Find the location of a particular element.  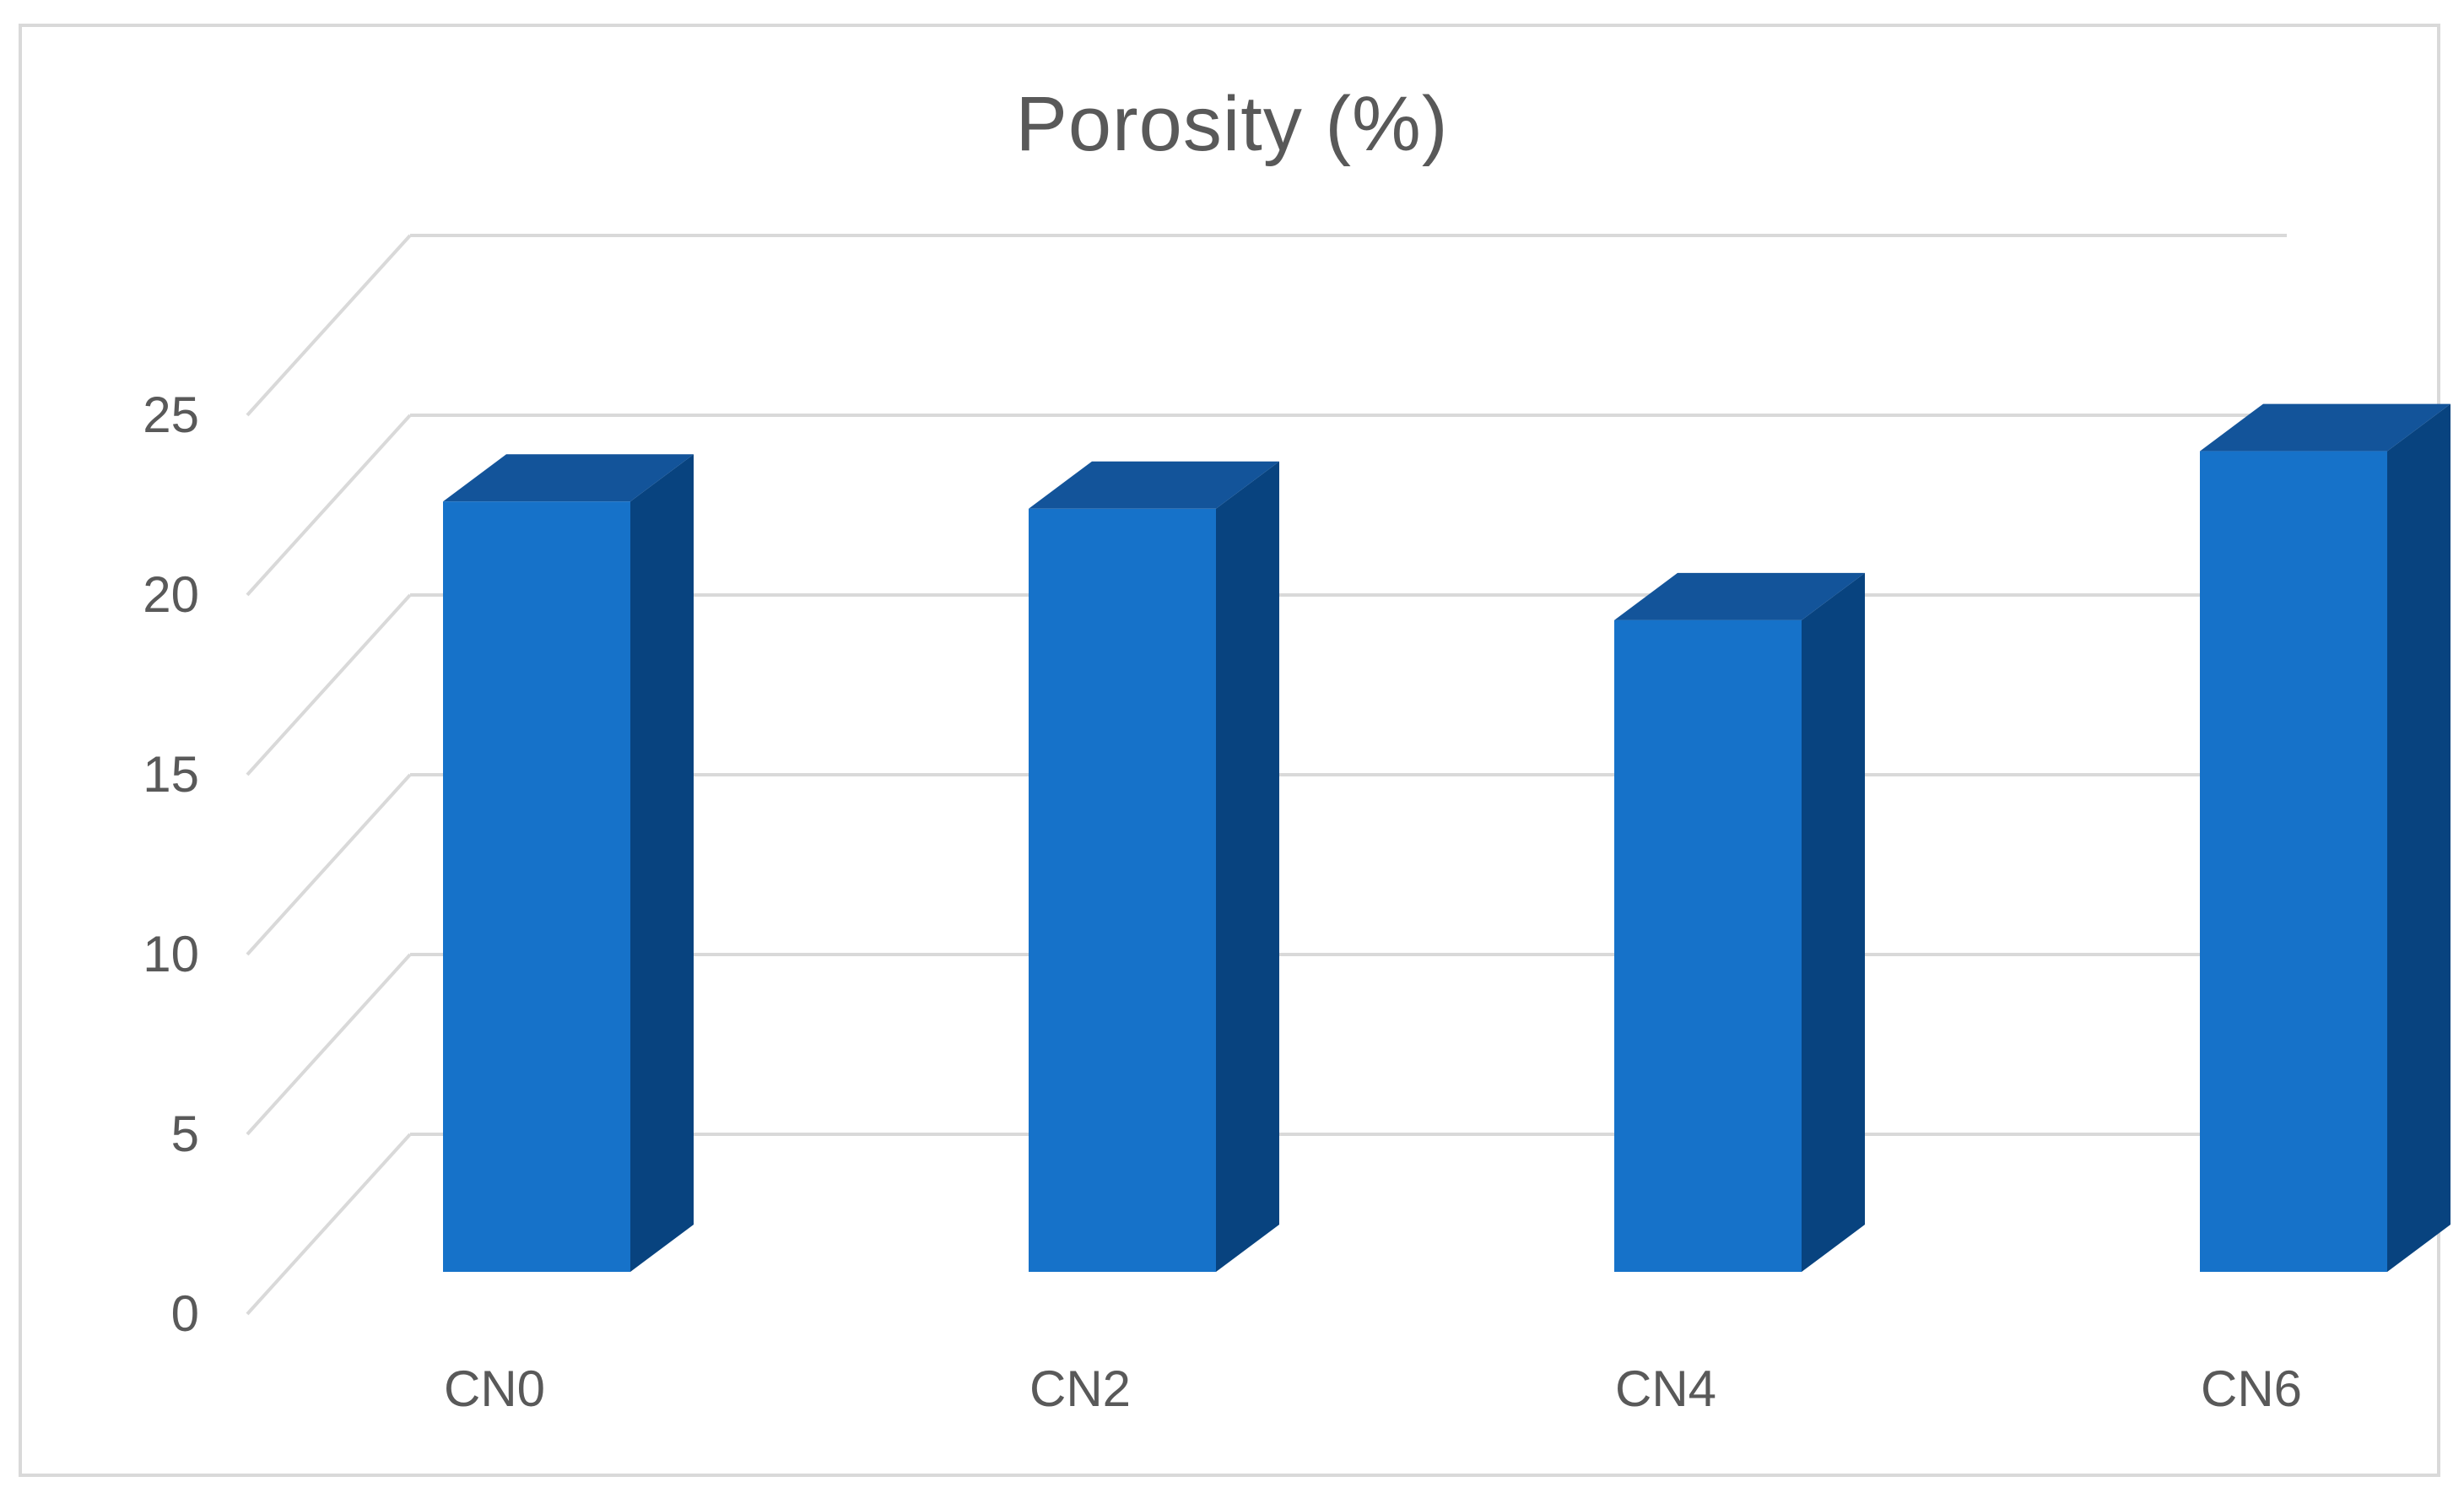

x-tick-label: CN2 is located at coordinates (1080, 1388).